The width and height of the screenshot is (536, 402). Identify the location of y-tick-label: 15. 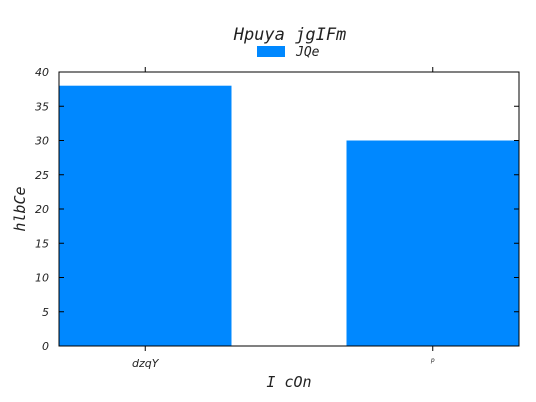
(42, 243).